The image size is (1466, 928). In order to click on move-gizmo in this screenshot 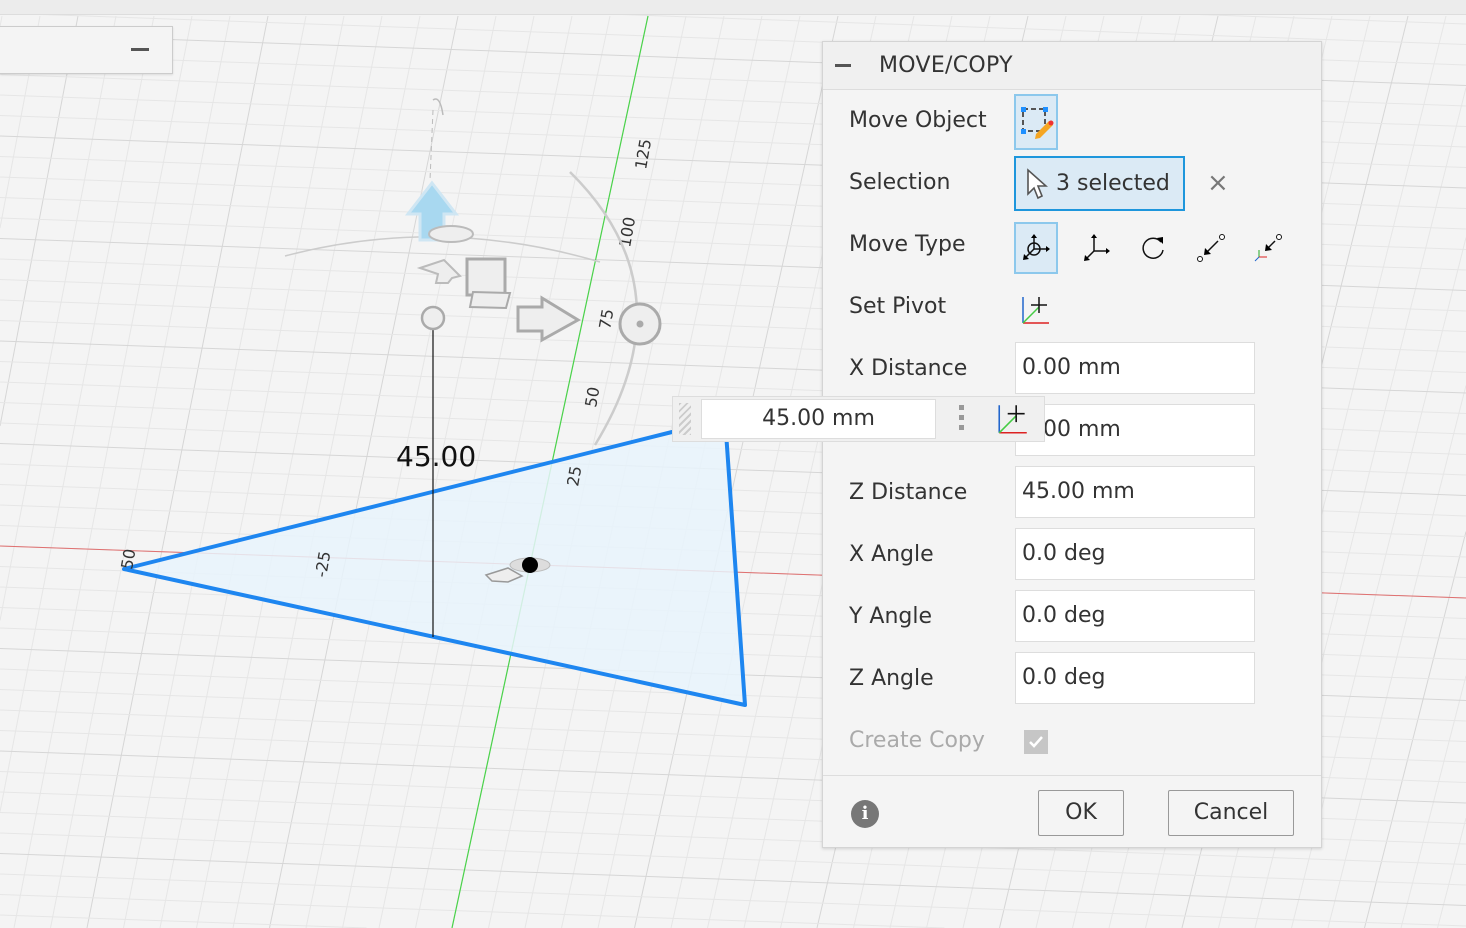, I will do `click(473, 272)`.